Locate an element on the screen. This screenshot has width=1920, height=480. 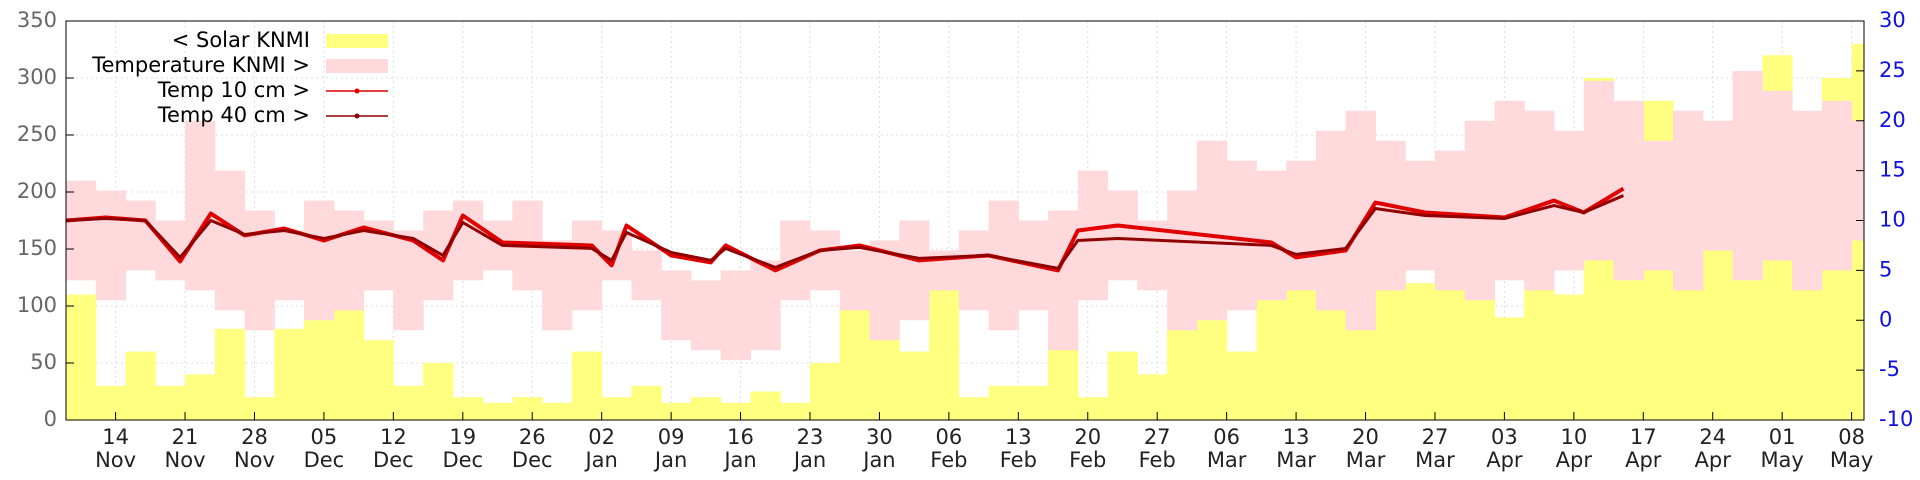
x-tick-label: 20 Feb is located at coordinates (1088, 448).